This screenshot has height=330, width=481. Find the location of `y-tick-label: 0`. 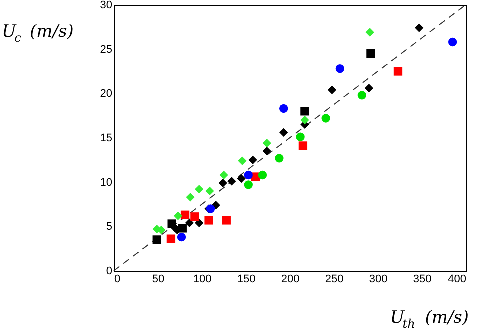

y-tick-label: 0 is located at coordinates (109, 272).